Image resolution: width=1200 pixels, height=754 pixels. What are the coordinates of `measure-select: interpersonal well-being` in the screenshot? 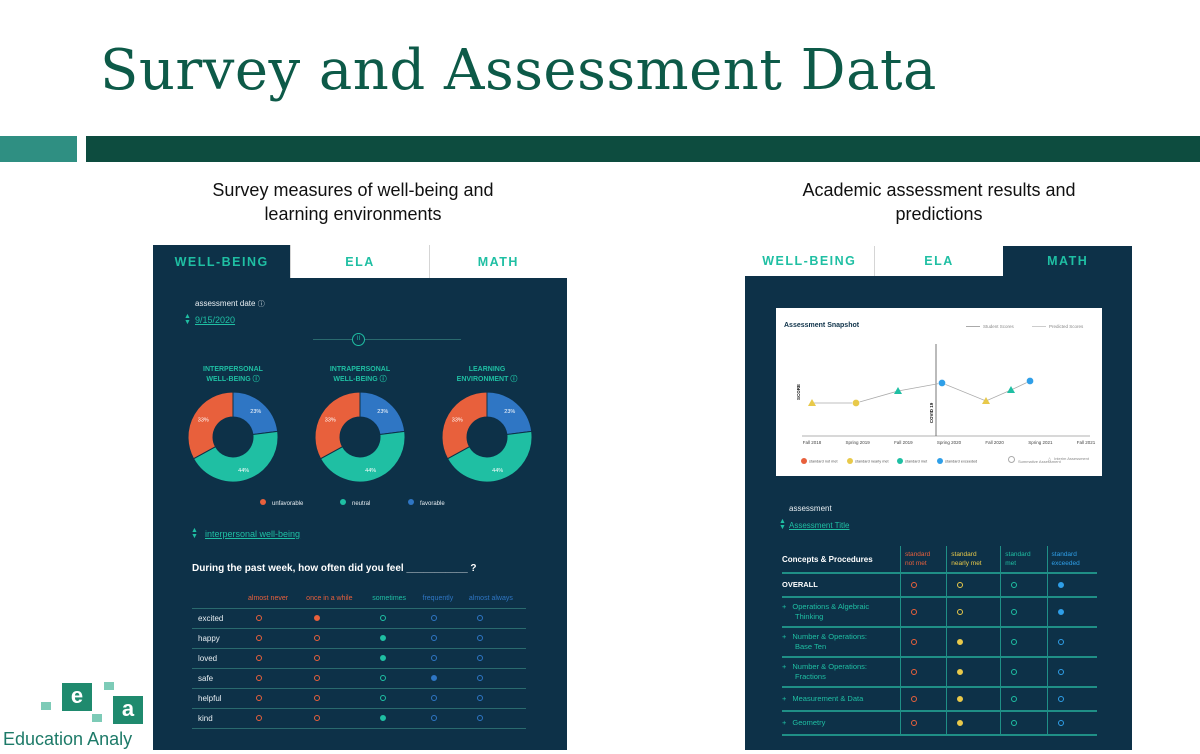 It's located at (253, 534).